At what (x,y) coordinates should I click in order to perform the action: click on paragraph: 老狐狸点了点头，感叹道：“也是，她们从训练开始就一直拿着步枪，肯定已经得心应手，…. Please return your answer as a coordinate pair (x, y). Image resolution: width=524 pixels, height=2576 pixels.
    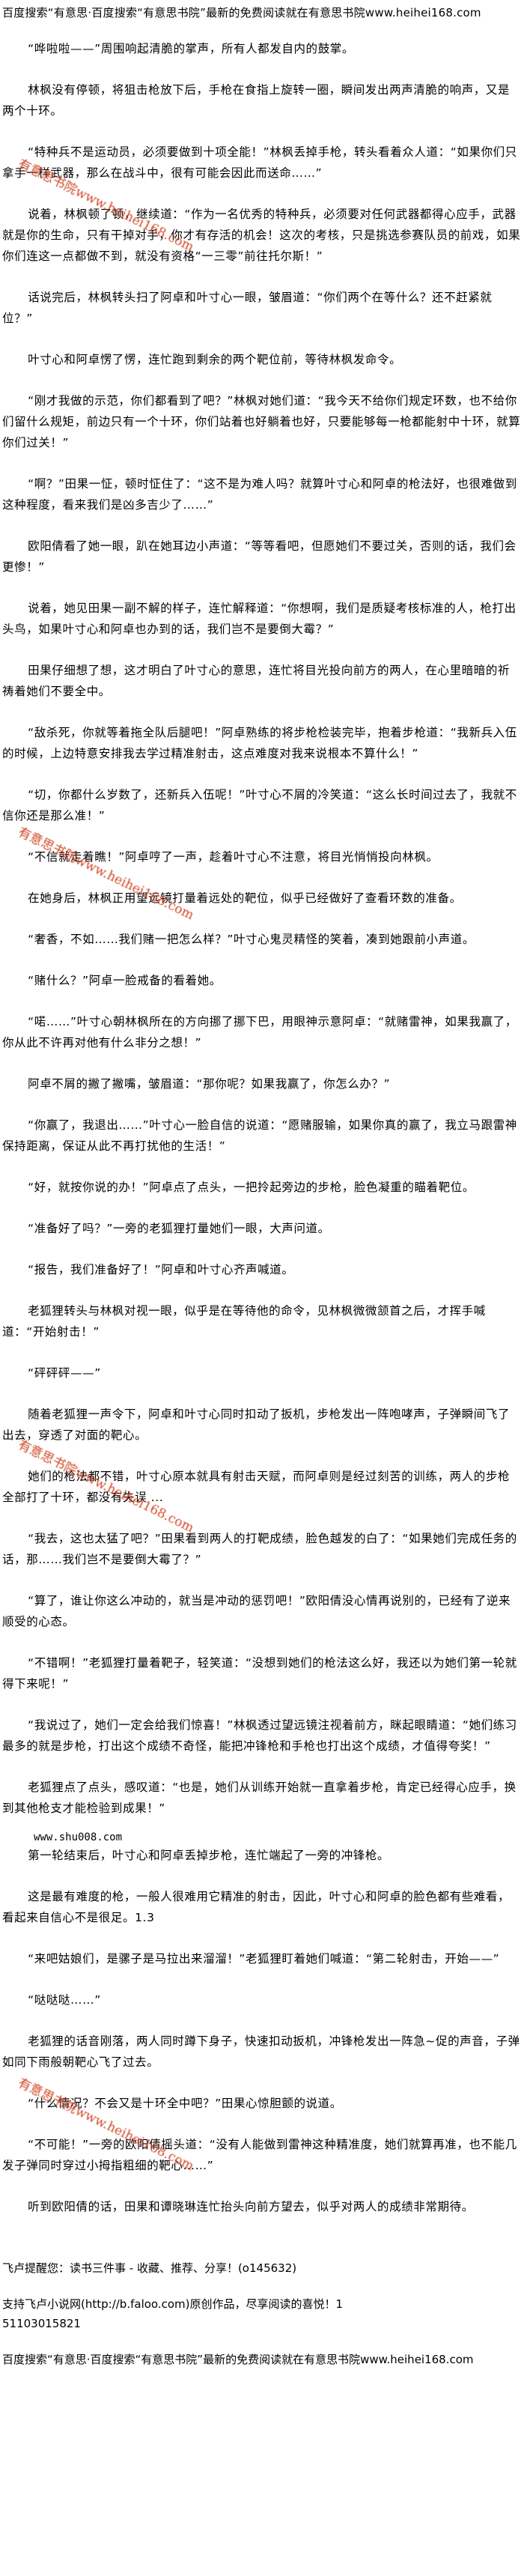
    Looking at the image, I should click on (259, 1798).